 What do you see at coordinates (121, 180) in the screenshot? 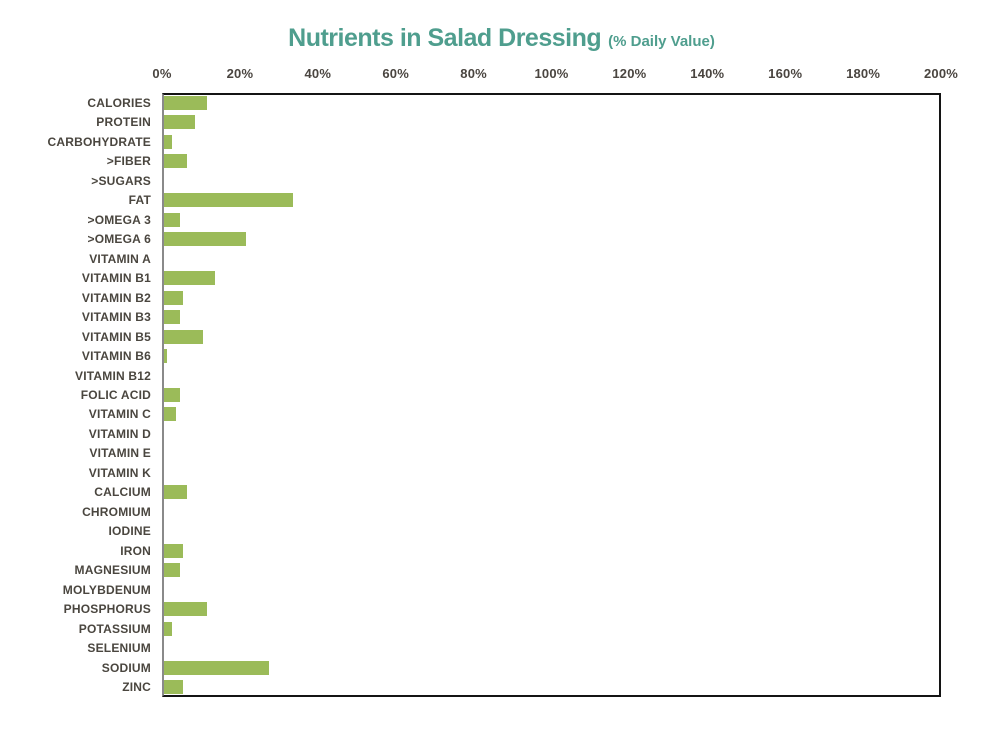
I see `category-label: >SUGARS` at bounding box center [121, 180].